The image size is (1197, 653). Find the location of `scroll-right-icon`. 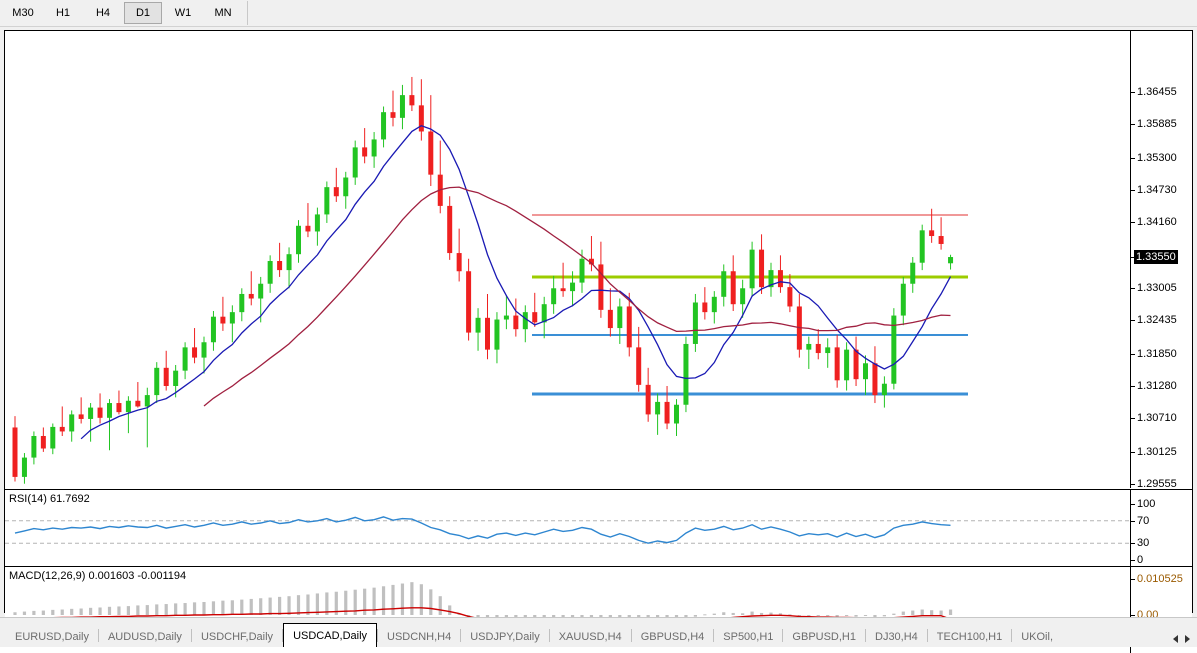

scroll-right-icon is located at coordinates (1187, 639).